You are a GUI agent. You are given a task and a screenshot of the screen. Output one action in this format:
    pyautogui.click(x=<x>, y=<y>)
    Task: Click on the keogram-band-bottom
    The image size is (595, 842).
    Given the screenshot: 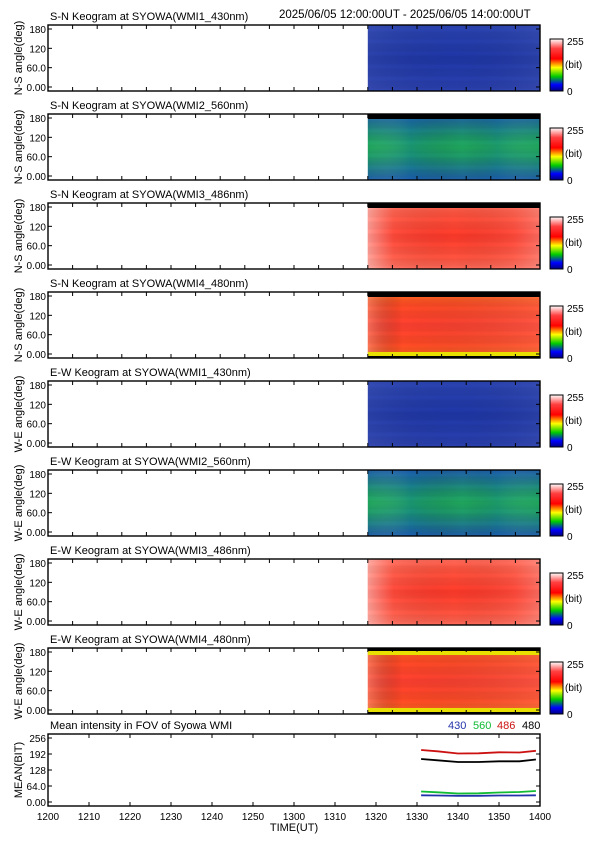 What is the action you would take?
    pyautogui.click(x=453, y=713)
    